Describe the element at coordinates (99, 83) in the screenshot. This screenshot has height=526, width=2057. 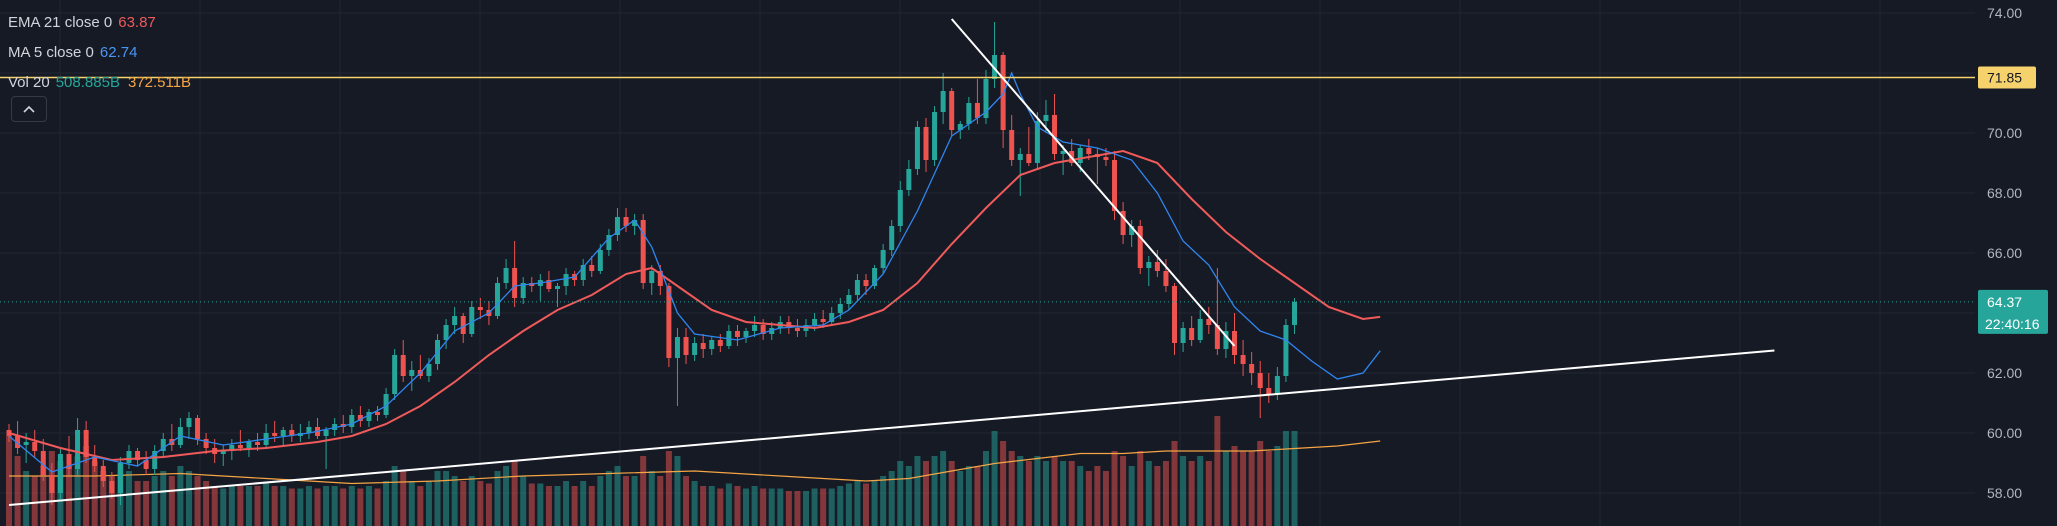
I see `vol-legend: Vol 20 508.885B 372.511B` at that location.